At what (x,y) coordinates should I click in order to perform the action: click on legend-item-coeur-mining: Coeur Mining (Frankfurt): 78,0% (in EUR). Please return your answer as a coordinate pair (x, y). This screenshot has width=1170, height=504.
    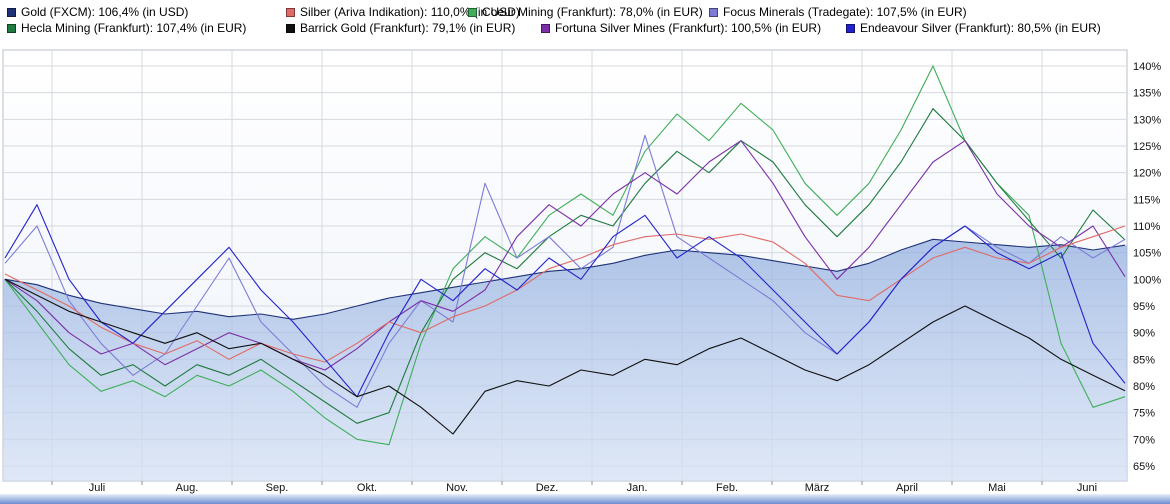
    Looking at the image, I should click on (585, 12).